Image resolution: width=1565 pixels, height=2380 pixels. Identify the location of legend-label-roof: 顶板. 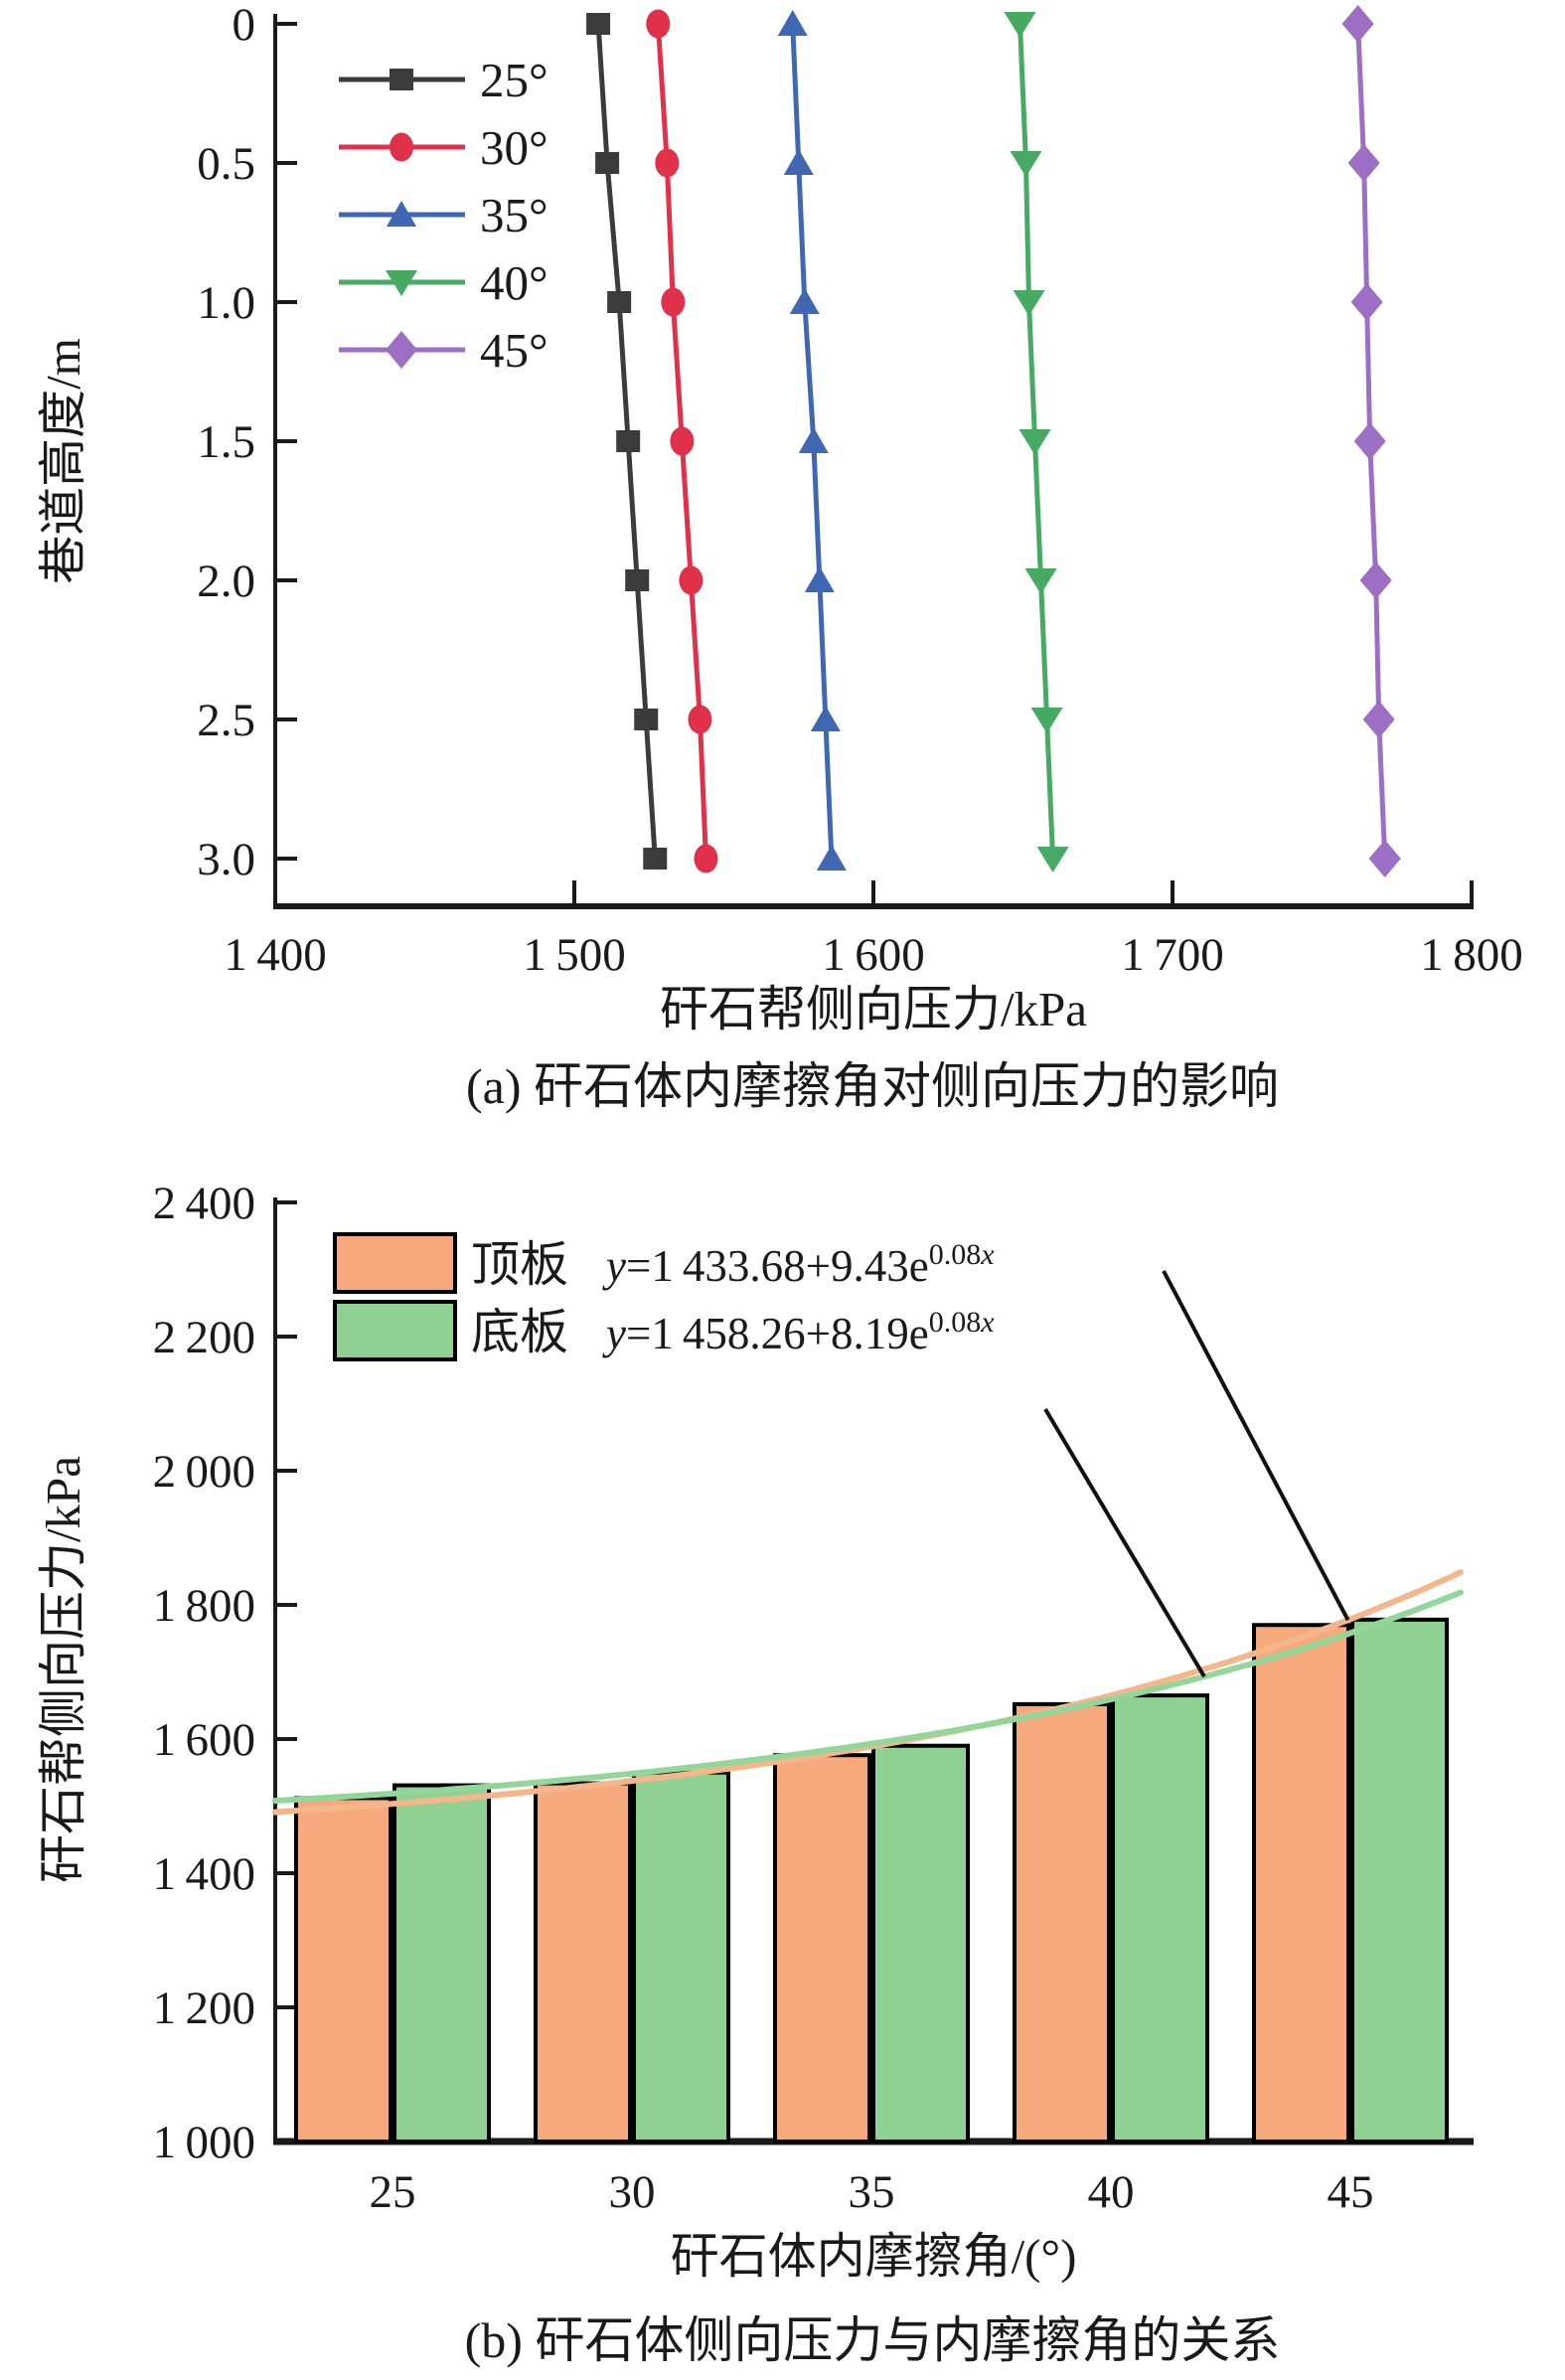
(519, 1264).